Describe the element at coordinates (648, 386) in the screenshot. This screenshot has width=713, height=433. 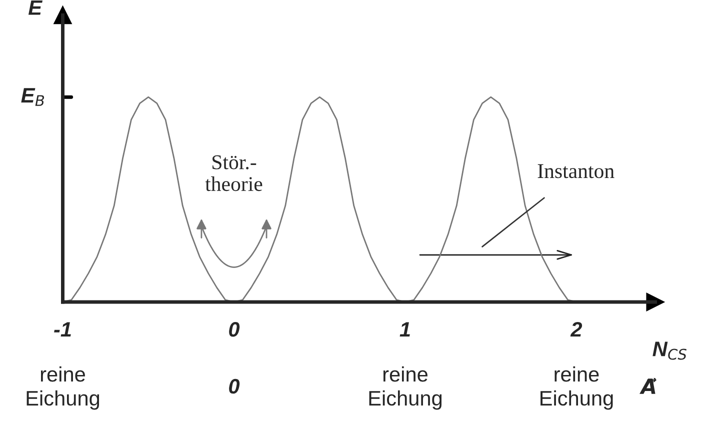
I see `text: A⃗` at that location.